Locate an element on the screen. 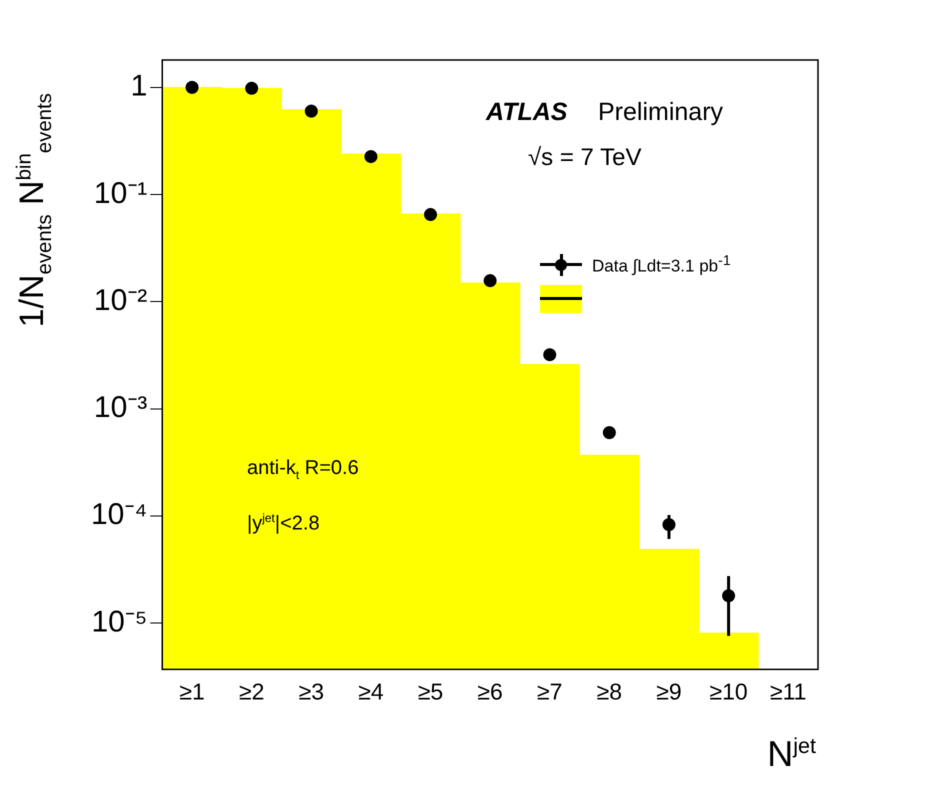 The height and width of the screenshot is (793, 951). y-tick-label: 10⁻⁴ is located at coordinates (119, 515).